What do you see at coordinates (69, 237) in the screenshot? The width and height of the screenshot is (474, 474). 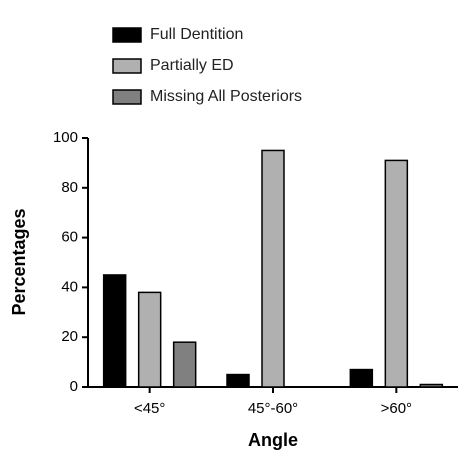 I see `y-tick-label: 60` at bounding box center [69, 237].